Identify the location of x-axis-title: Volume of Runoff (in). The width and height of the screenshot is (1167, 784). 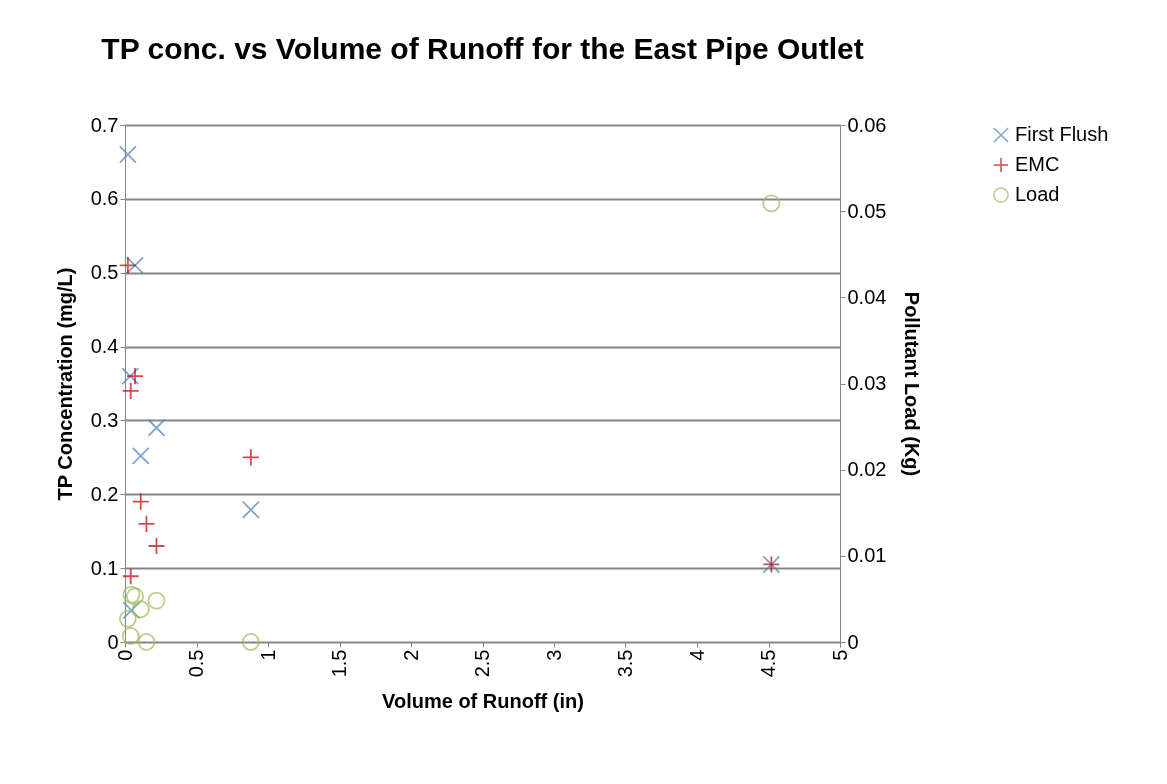
(483, 701).